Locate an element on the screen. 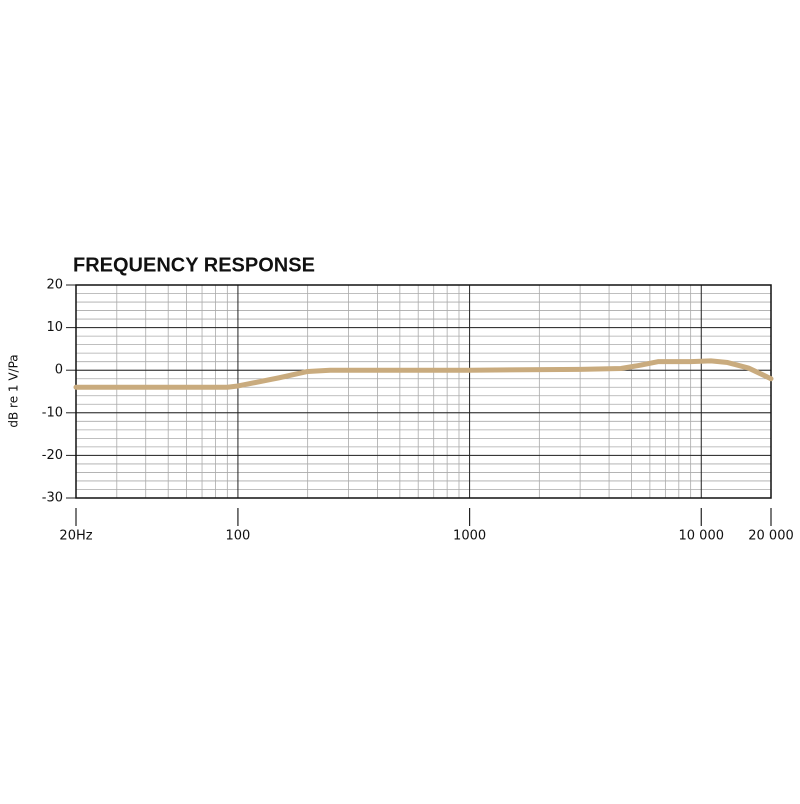 This screenshot has width=800, height=804. x-tick-label: 10 000 is located at coordinates (702, 536).